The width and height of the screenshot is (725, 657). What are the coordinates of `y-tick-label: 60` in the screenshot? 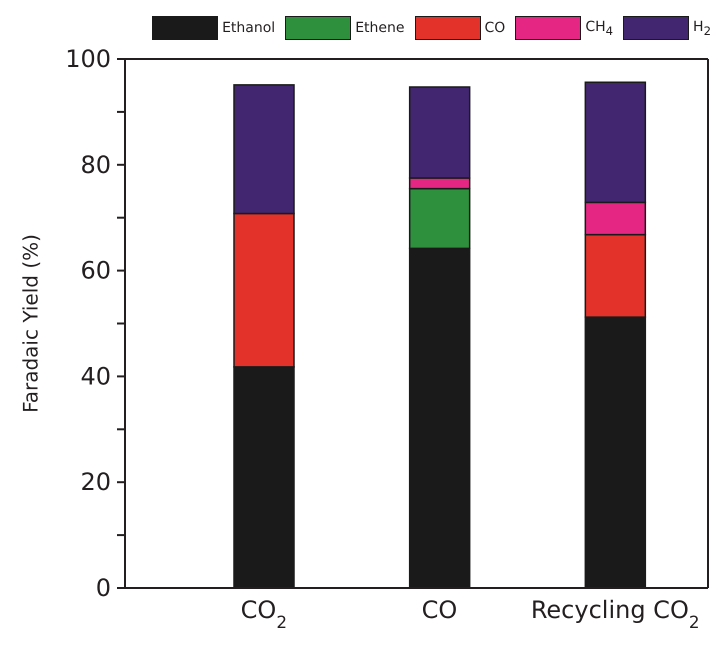 It's located at (95, 270).